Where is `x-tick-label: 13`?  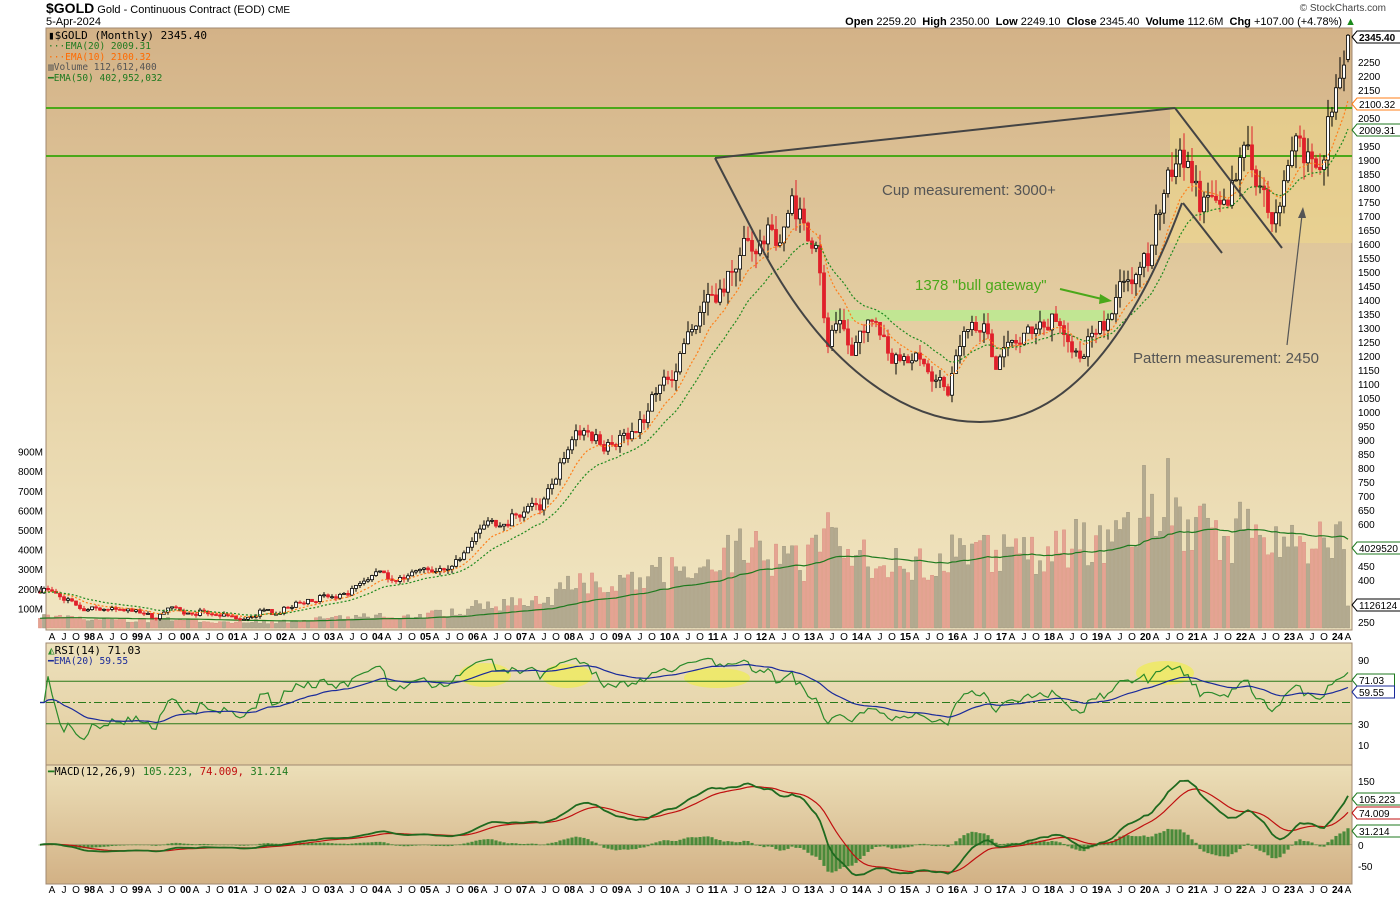 x-tick-label: 13 is located at coordinates (810, 890).